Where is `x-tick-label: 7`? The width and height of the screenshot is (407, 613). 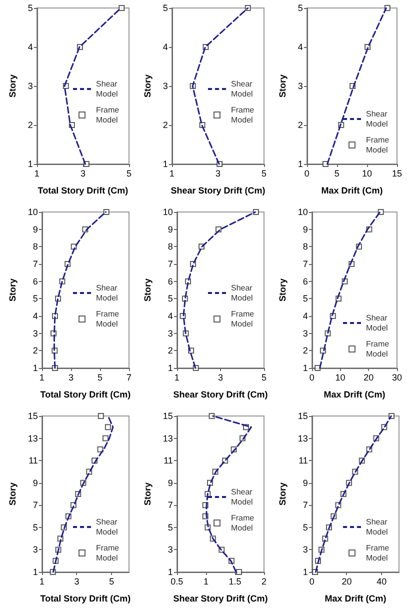
x-tick-label: 7 is located at coordinates (129, 377).